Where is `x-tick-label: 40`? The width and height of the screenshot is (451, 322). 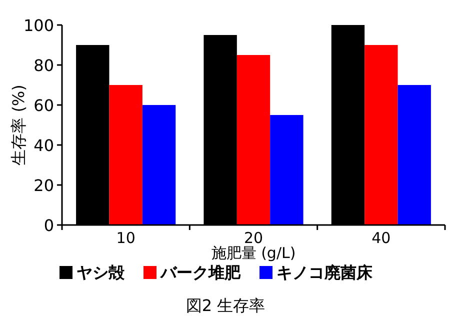
x-tick-label: 40 is located at coordinates (381, 238).